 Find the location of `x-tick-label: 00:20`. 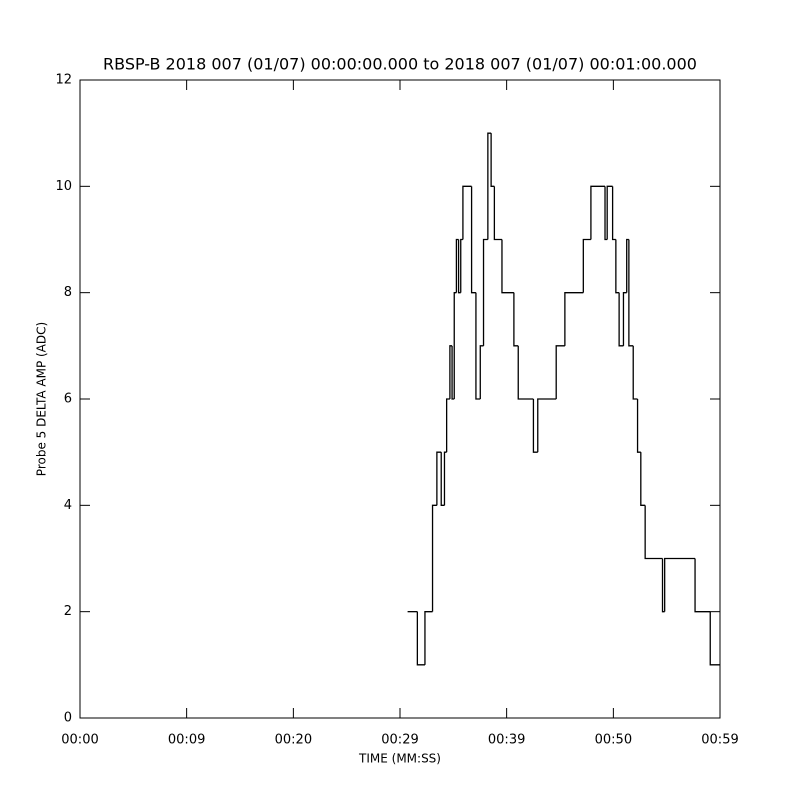

x-tick-label: 00:20 is located at coordinates (293, 740).